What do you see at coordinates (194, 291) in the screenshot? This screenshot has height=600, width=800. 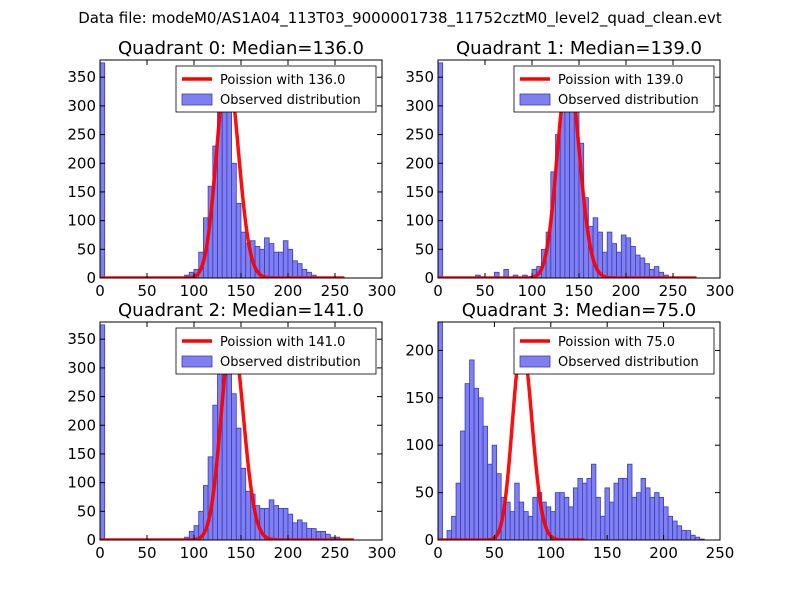 I see `x-tick-label: 100` at bounding box center [194, 291].